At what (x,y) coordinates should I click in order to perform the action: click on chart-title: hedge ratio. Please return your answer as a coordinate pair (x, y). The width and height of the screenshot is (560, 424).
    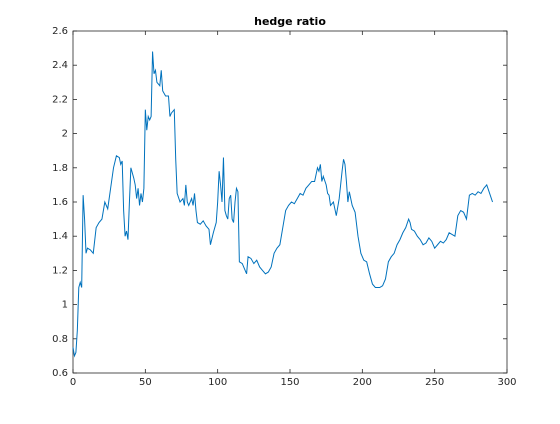
    Looking at the image, I should click on (290, 21).